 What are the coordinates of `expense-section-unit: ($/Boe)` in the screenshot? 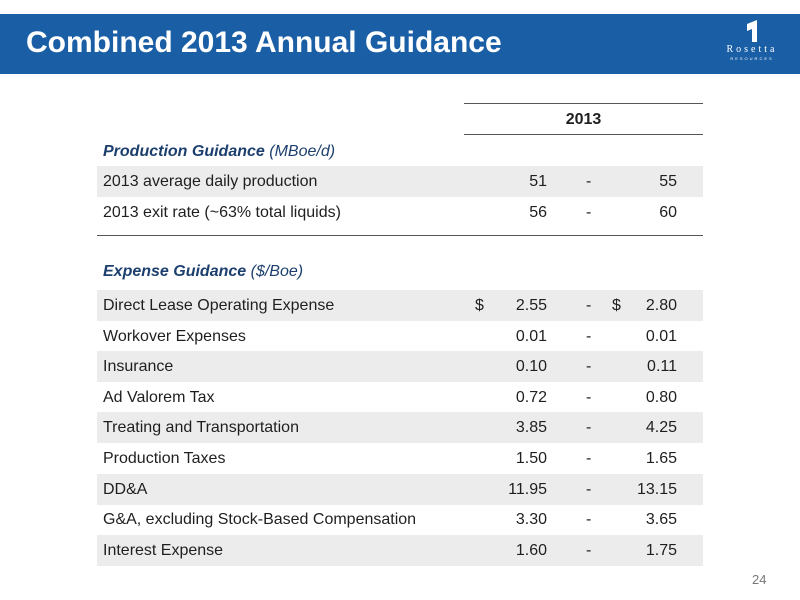 It's located at (277, 271).